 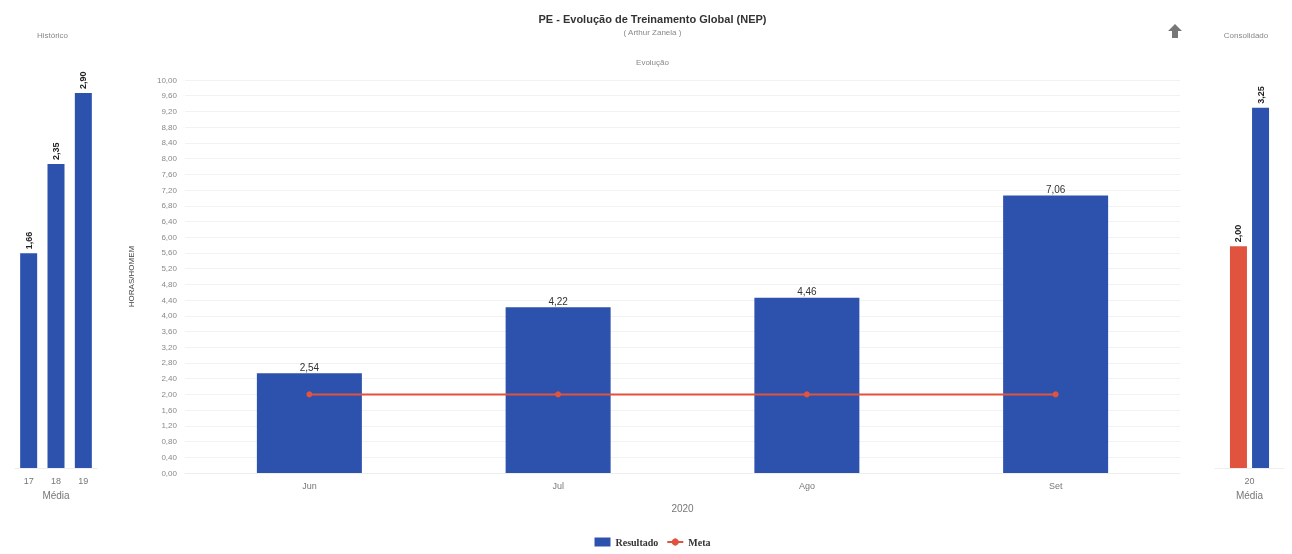 I want to click on y-tick-label: 2,80, so click(x=169, y=363).